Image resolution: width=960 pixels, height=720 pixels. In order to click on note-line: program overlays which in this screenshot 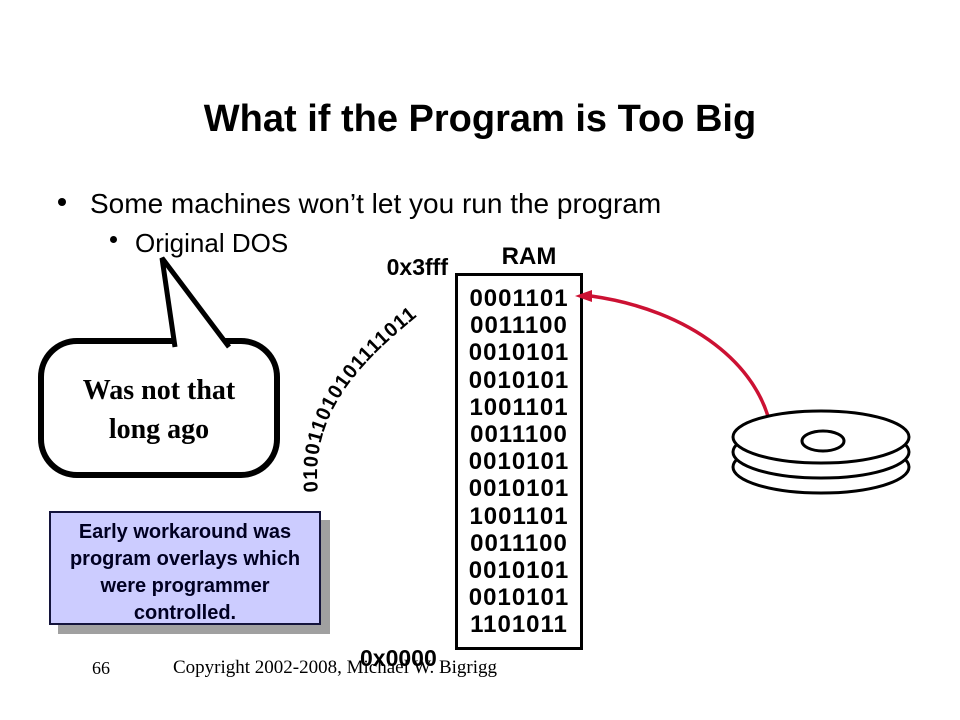, I will do `click(185, 559)`.